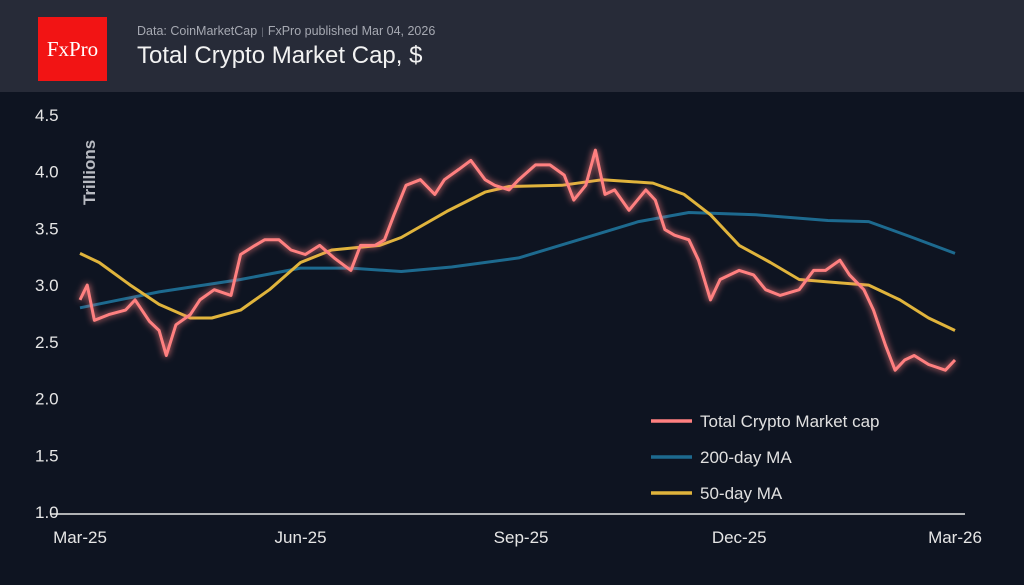 Image resolution: width=1024 pixels, height=585 pixels. What do you see at coordinates (47, 285) in the screenshot?
I see `y-tick-label: 3.0` at bounding box center [47, 285].